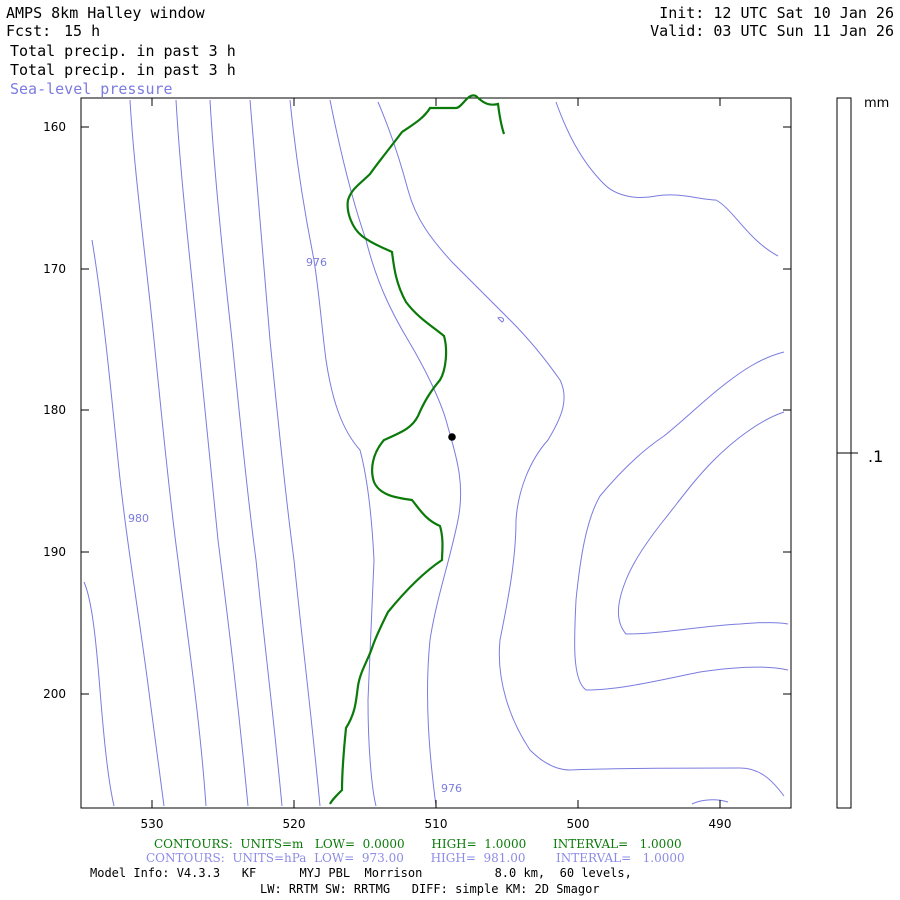 The image size is (900, 900). Describe the element at coordinates (152, 824) in the screenshot. I see `x-tick-label-530: 530` at that location.